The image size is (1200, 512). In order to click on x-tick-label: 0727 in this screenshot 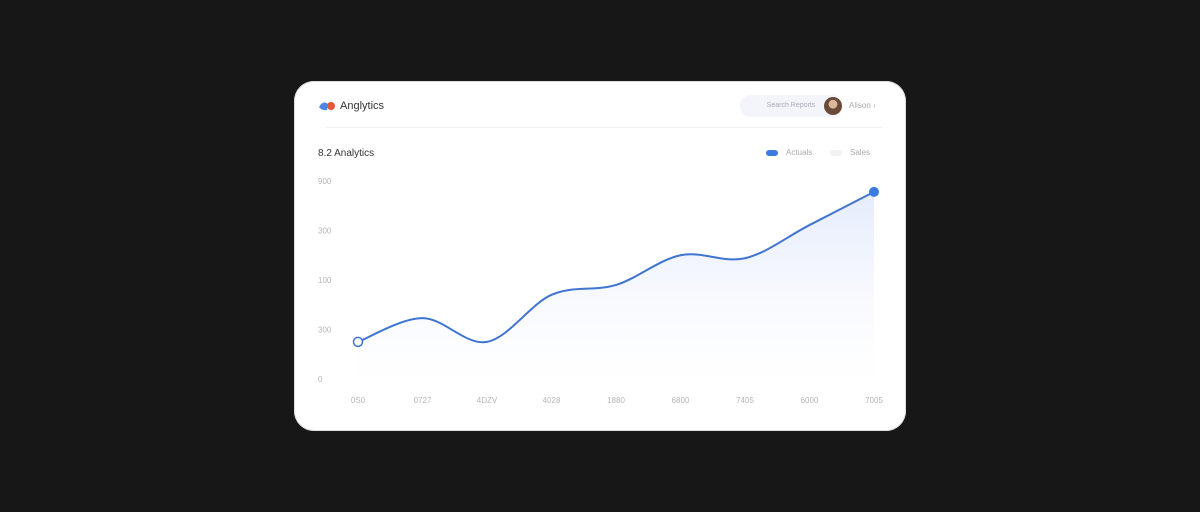, I will do `click(423, 400)`.